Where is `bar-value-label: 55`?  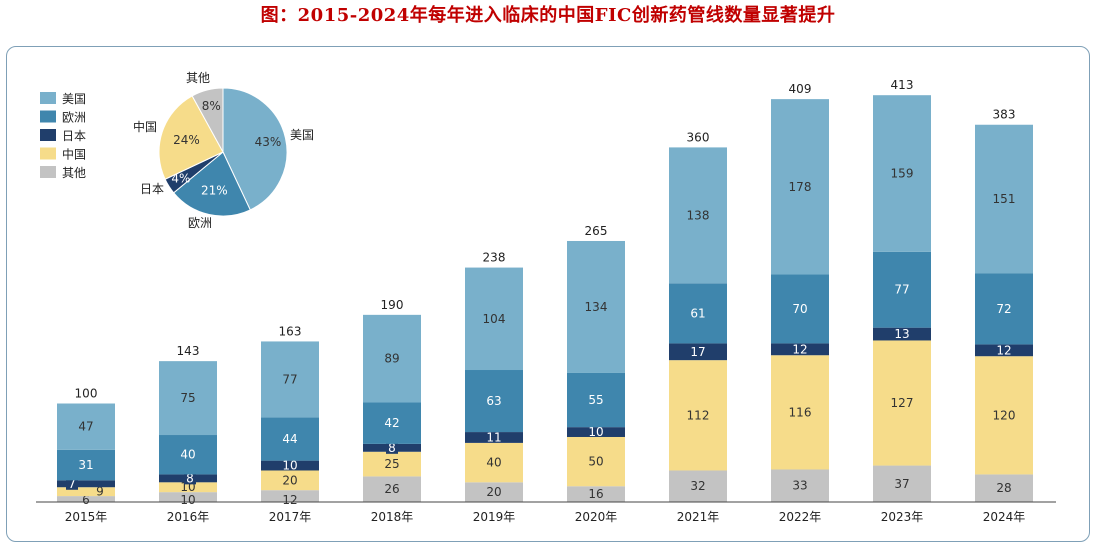 bar-value-label: 55 is located at coordinates (595, 400).